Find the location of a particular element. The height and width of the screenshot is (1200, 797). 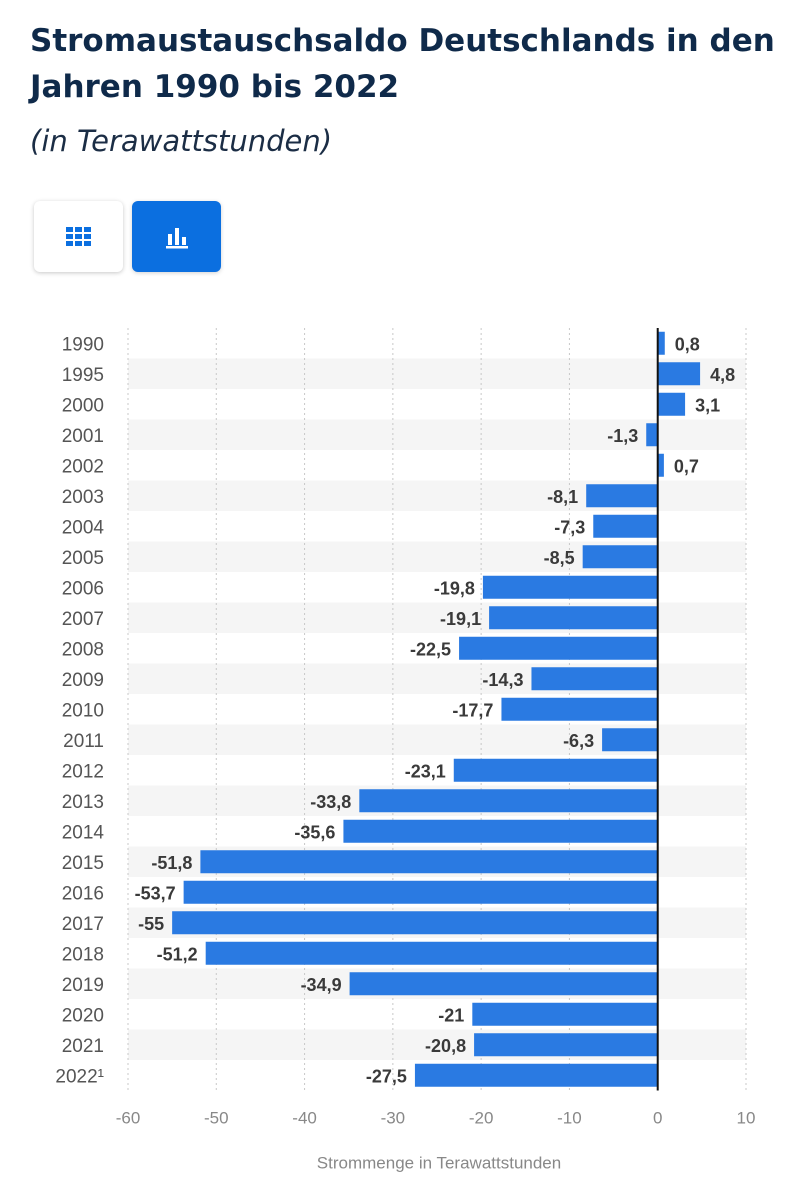

category-label: 2003 is located at coordinates (83, 497).